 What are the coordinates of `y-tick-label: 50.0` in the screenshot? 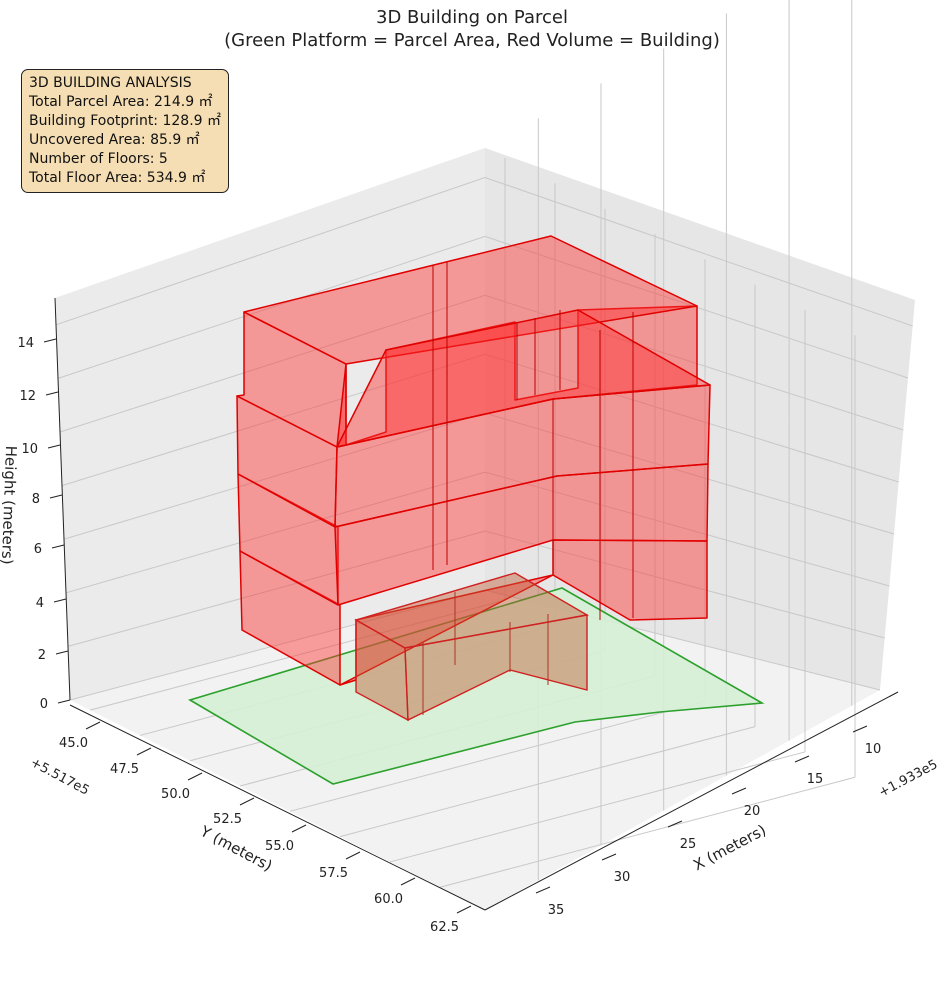 It's located at (175, 794).